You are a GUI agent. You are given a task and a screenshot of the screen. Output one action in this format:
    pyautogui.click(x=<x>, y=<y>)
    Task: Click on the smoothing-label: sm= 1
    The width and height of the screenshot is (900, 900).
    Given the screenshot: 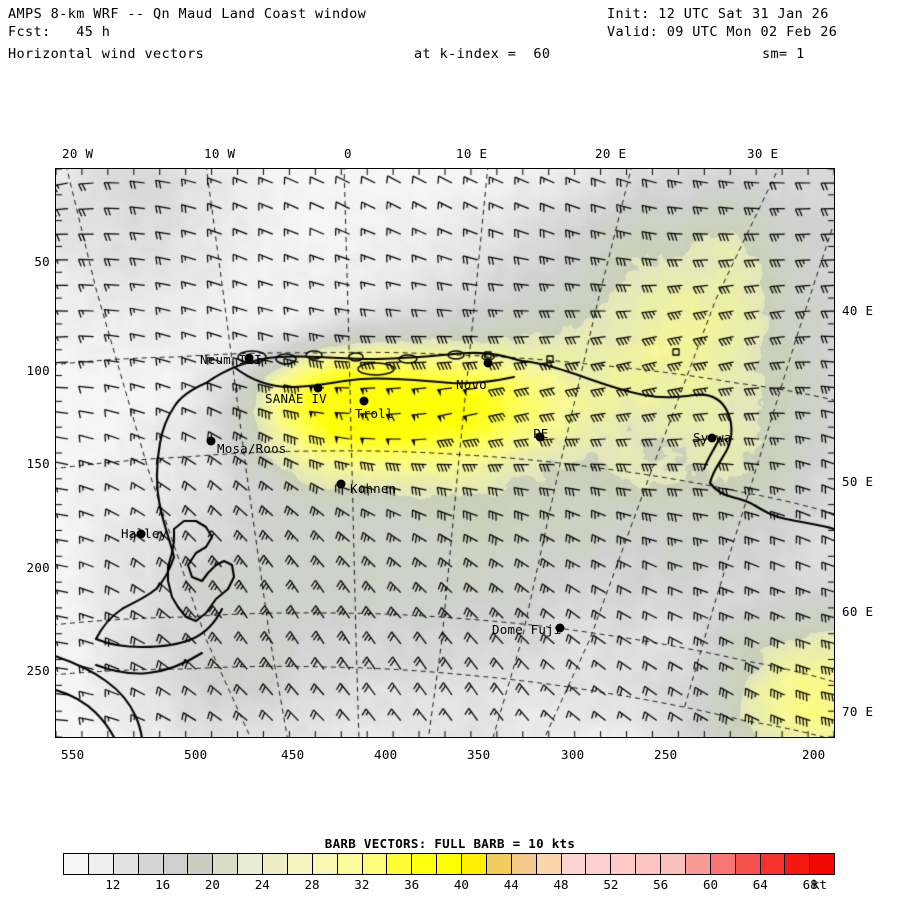 What is the action you would take?
    pyautogui.click(x=783, y=54)
    